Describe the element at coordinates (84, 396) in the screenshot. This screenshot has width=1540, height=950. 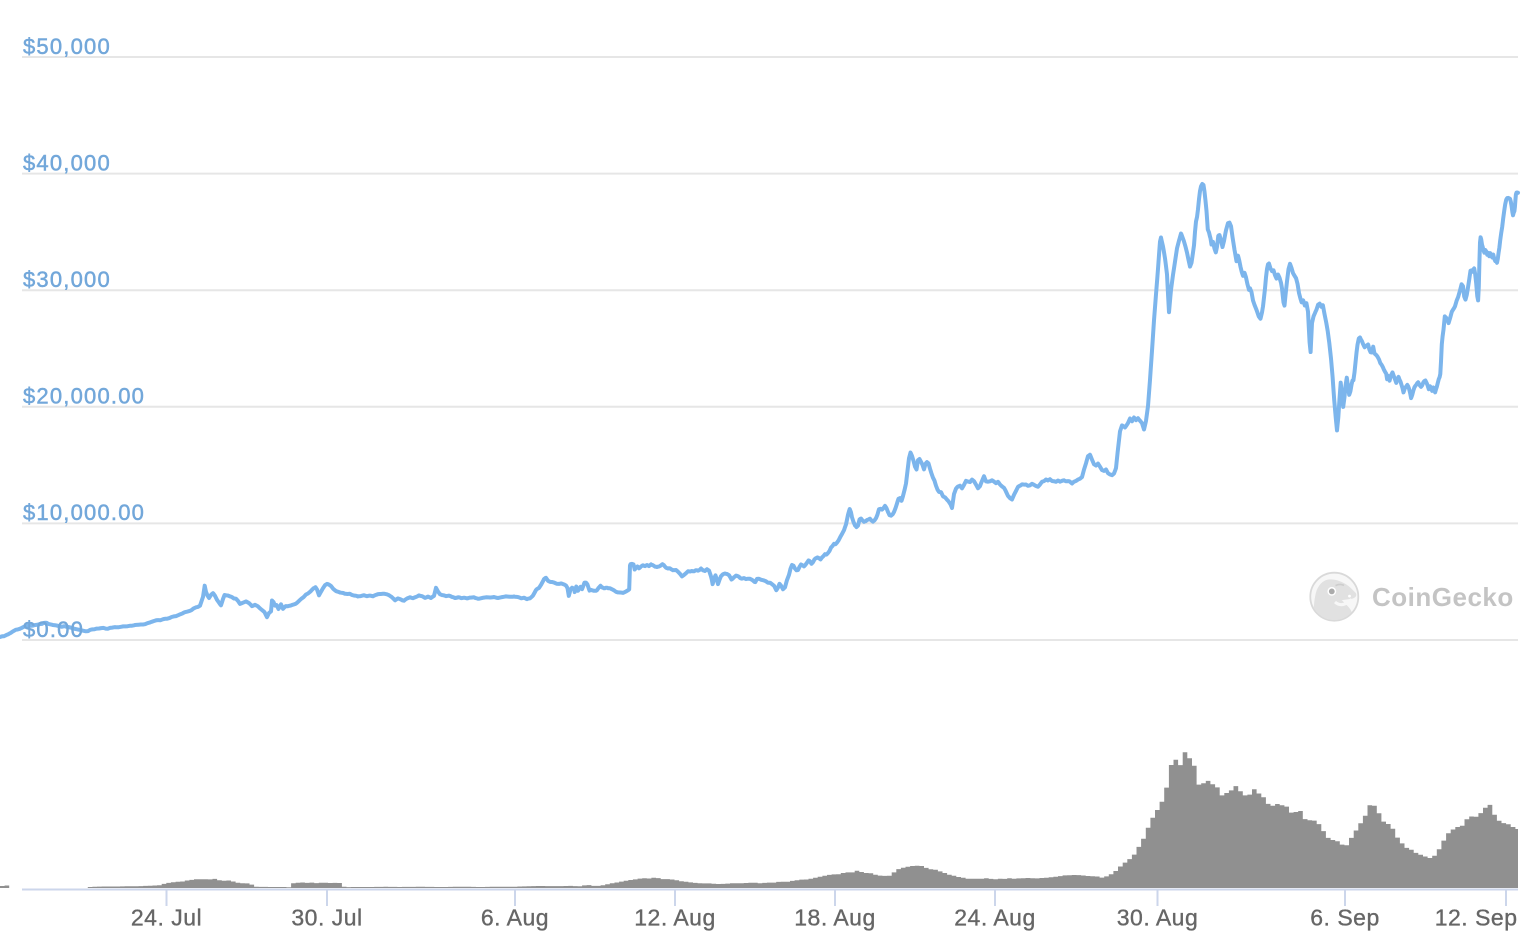
I see `svg-text: $20,000.00` at that location.